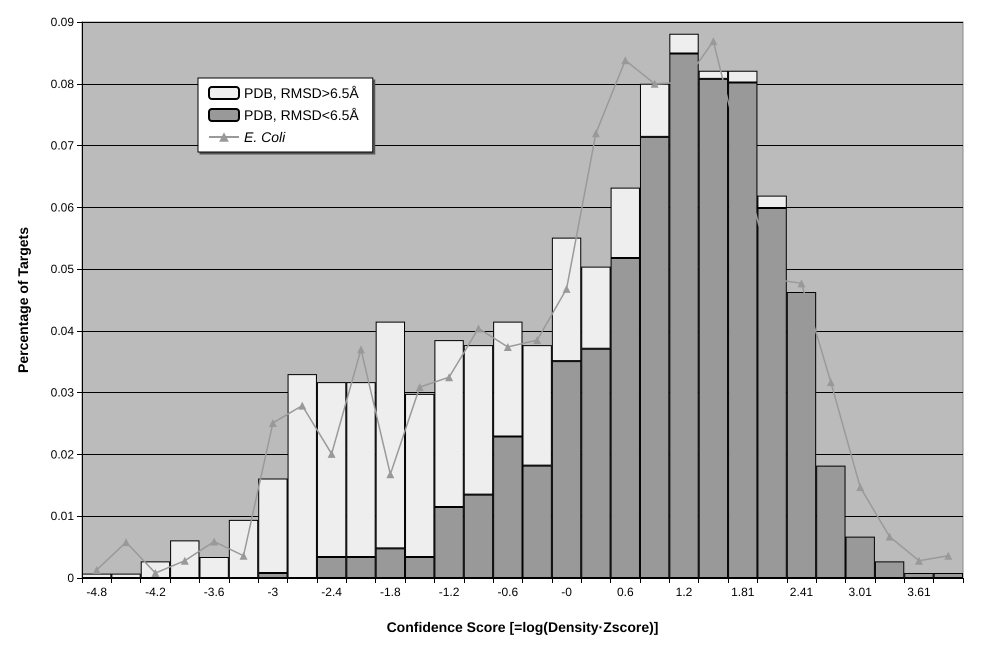 Image resolution: width=985 pixels, height=656 pixels. Describe the element at coordinates (62, 516) in the screenshot. I see `y-tick-label: 0.01` at that location.